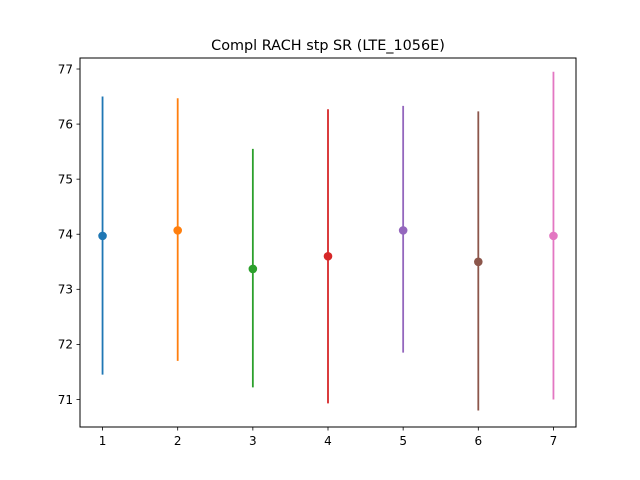 The image size is (640, 480). Describe the element at coordinates (65, 345) in the screenshot. I see `y-tick-label: 72` at that location.